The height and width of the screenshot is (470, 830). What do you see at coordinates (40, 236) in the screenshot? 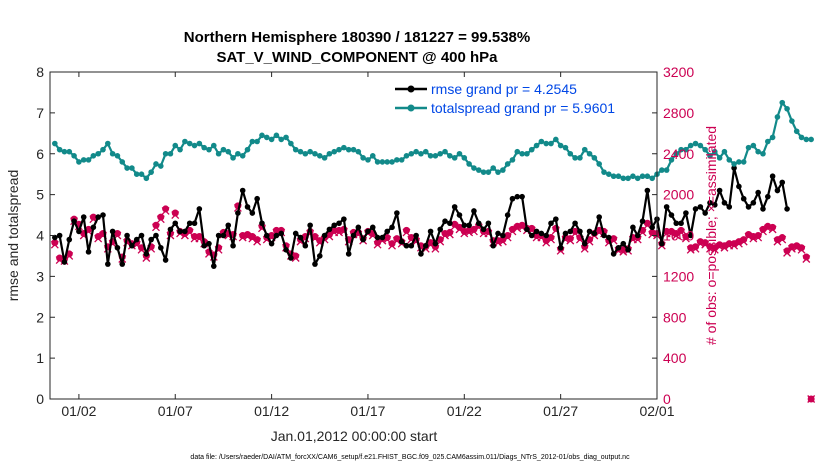
I see `y-left-tick-label: 4` at bounding box center [40, 236].